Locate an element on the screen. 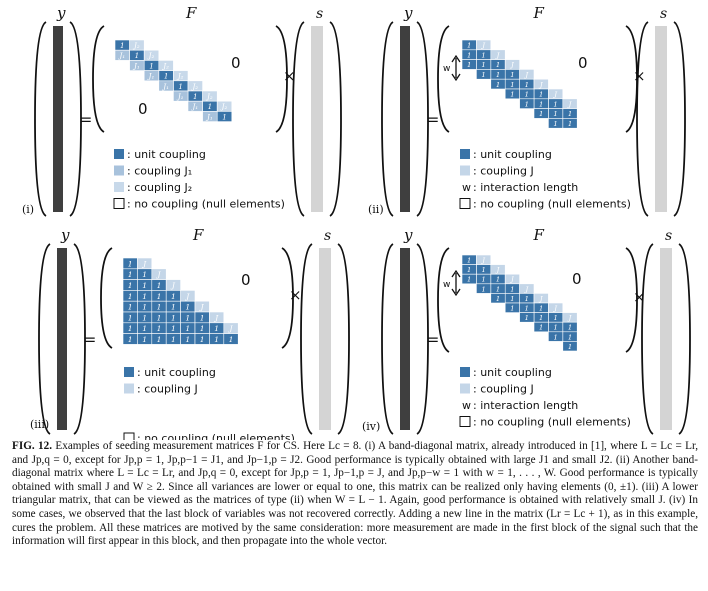  legend-iii-item-0: : unit coupling is located at coordinates (176, 372).